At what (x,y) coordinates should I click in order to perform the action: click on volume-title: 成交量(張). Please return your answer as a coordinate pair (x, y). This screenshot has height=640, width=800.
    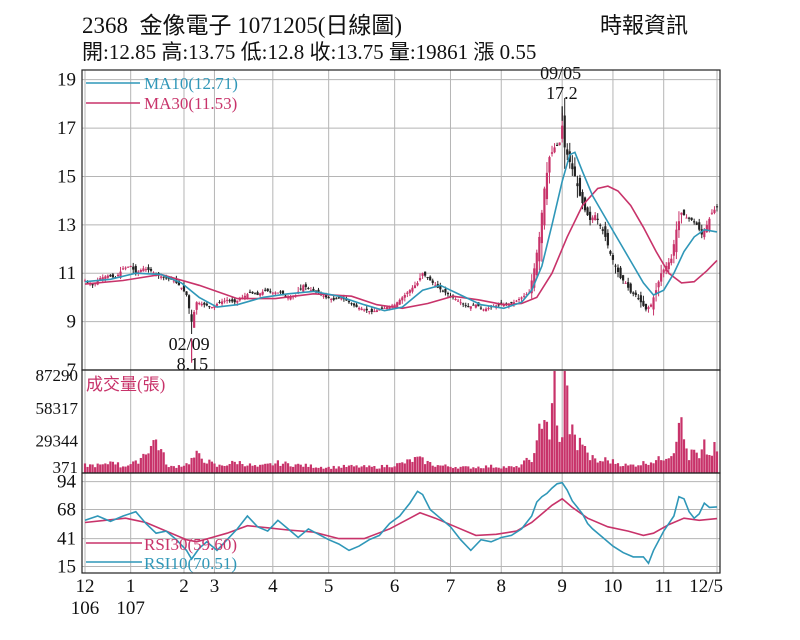
    Looking at the image, I should click on (125, 384).